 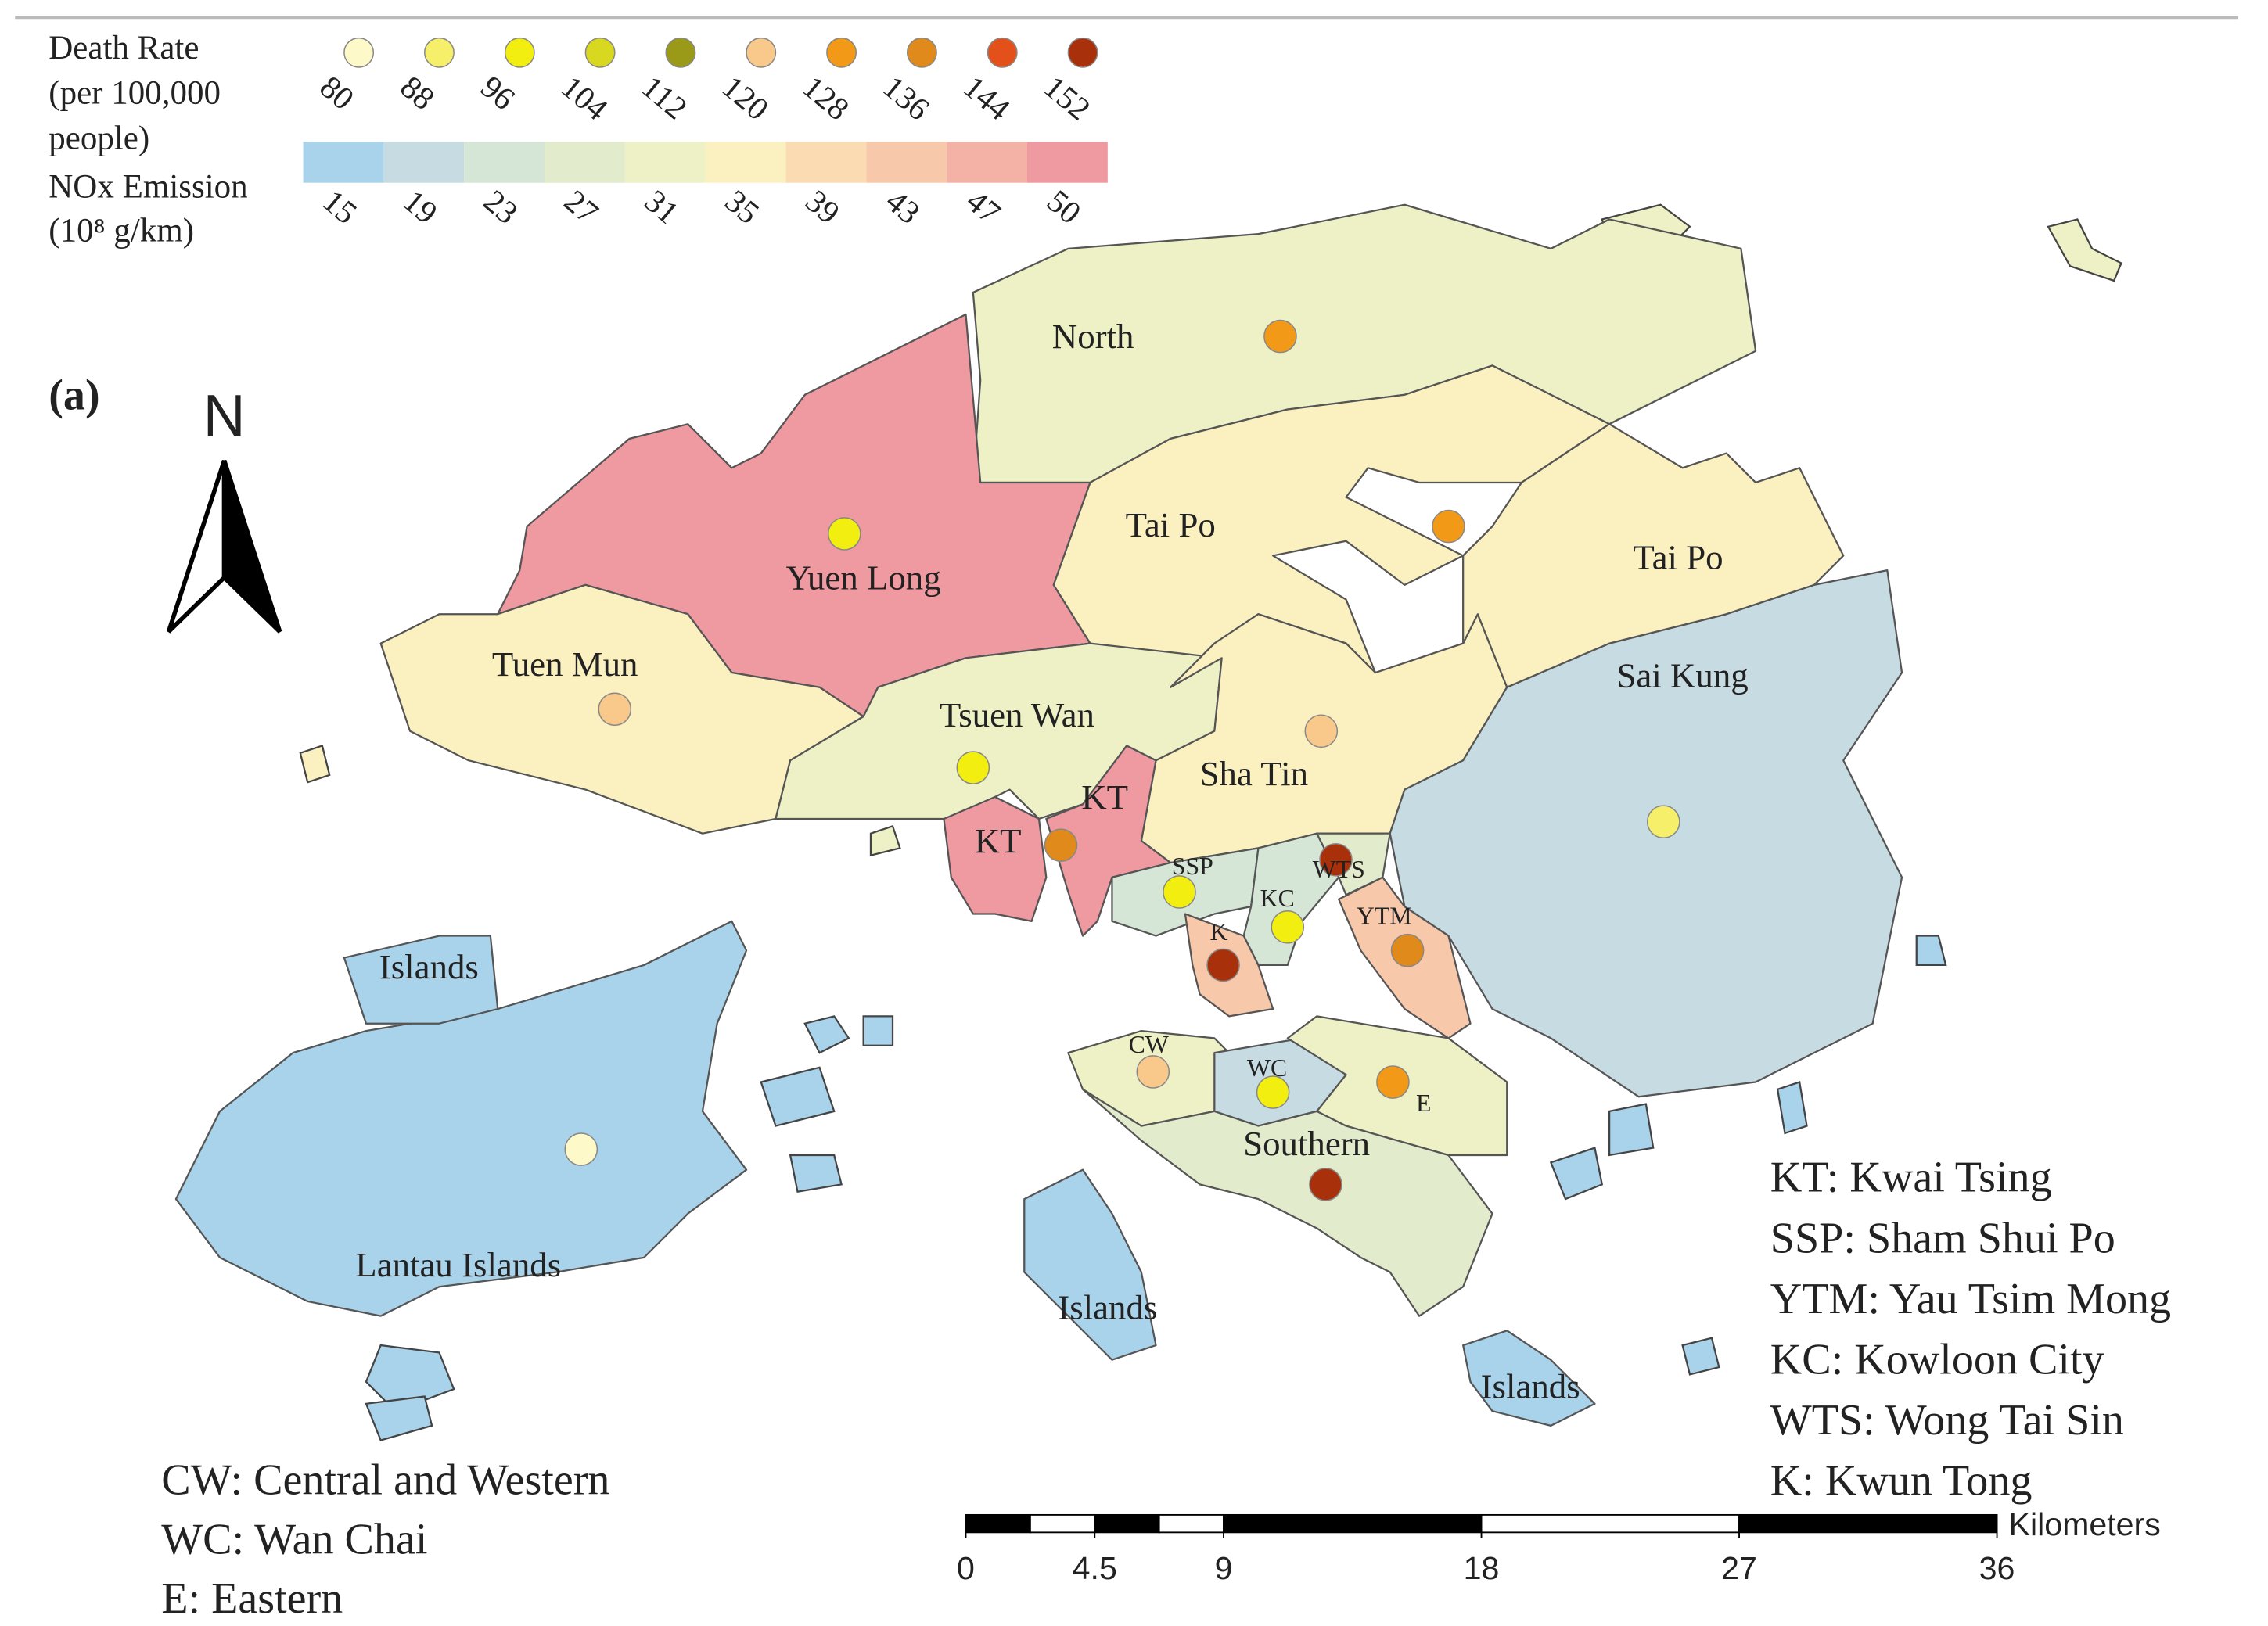 What do you see at coordinates (121, 230) in the screenshot?
I see `legend-title: (10⁸ g/km)` at bounding box center [121, 230].